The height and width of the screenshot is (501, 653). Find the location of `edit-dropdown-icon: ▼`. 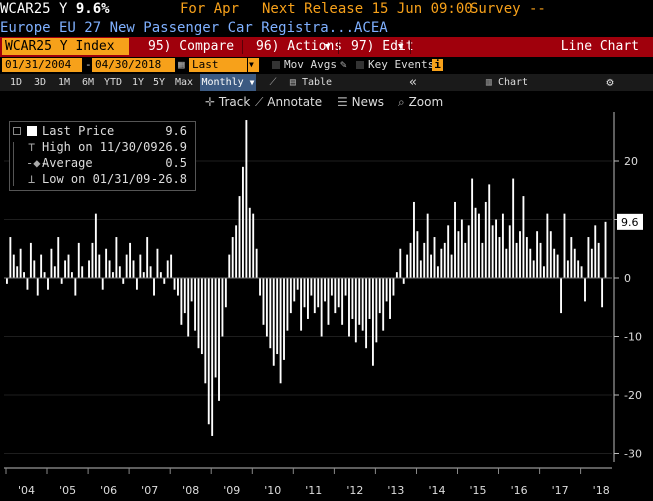

edit-dropdown-icon: ▼ is located at coordinates (401, 47).